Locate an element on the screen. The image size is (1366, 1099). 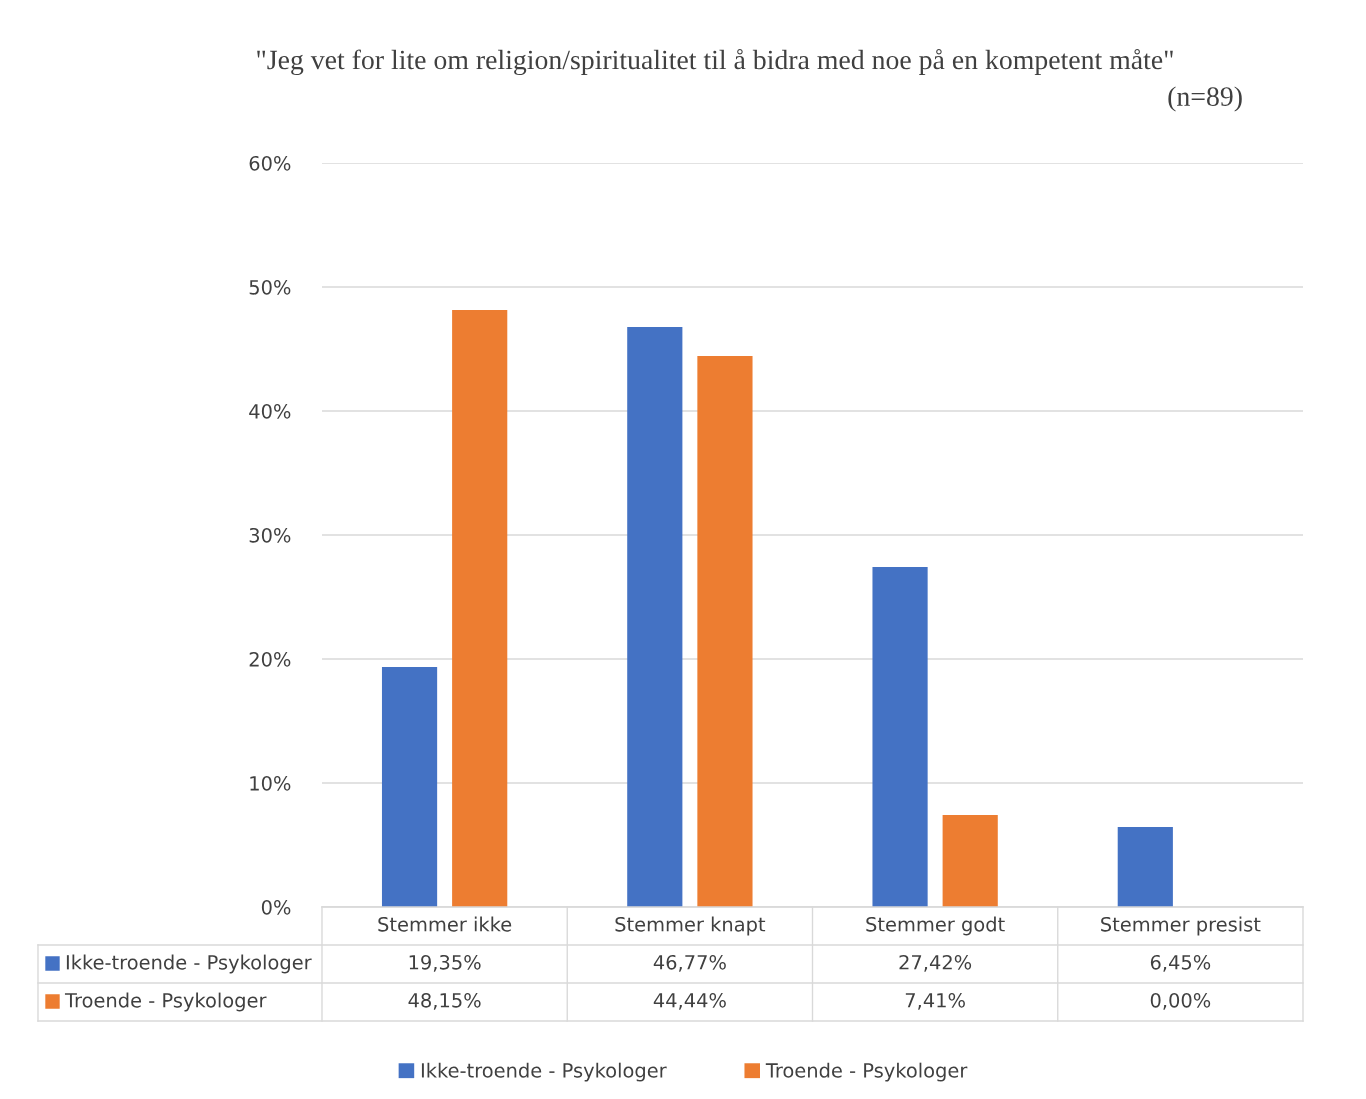
y-tick-label: 40% is located at coordinates (270, 411).